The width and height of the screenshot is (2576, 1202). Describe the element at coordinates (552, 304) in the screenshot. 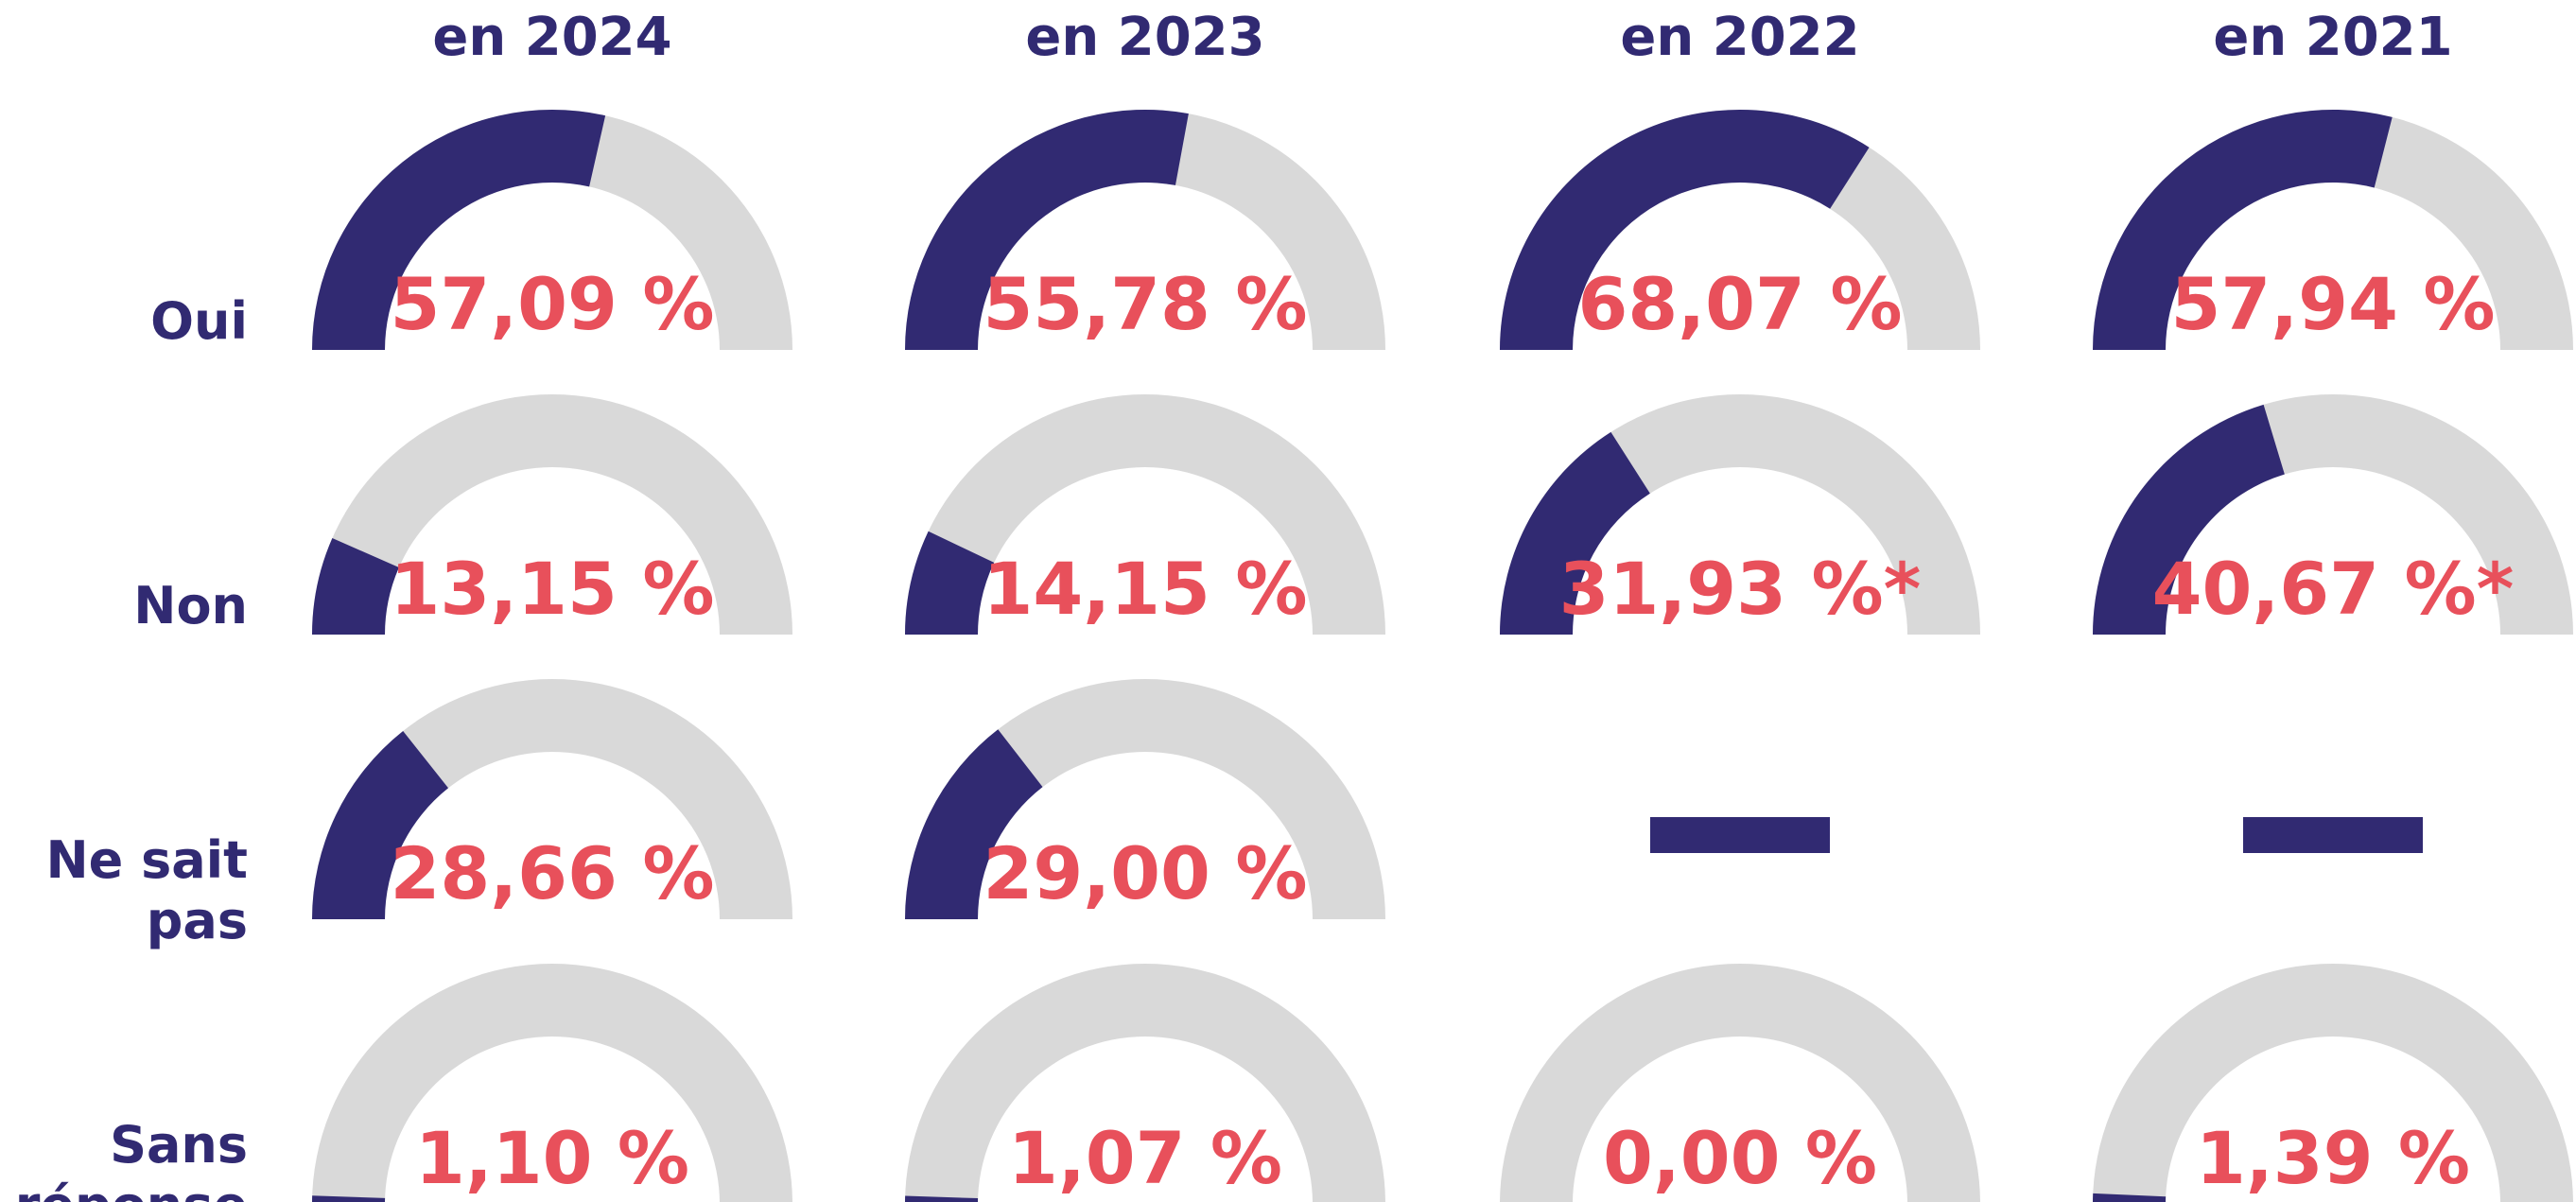

I see `value-label: 57,09 %` at that location.